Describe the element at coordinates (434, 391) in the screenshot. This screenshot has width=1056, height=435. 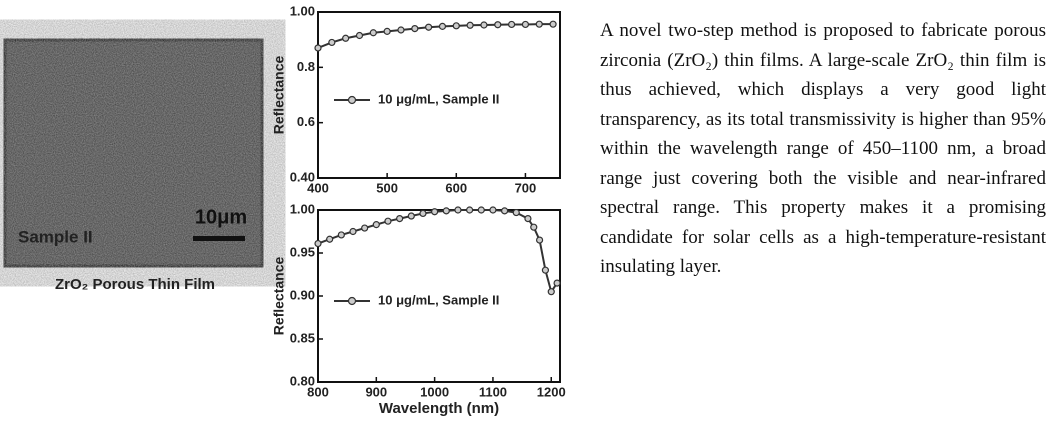
I see `x-tick-label: 1000` at that location.